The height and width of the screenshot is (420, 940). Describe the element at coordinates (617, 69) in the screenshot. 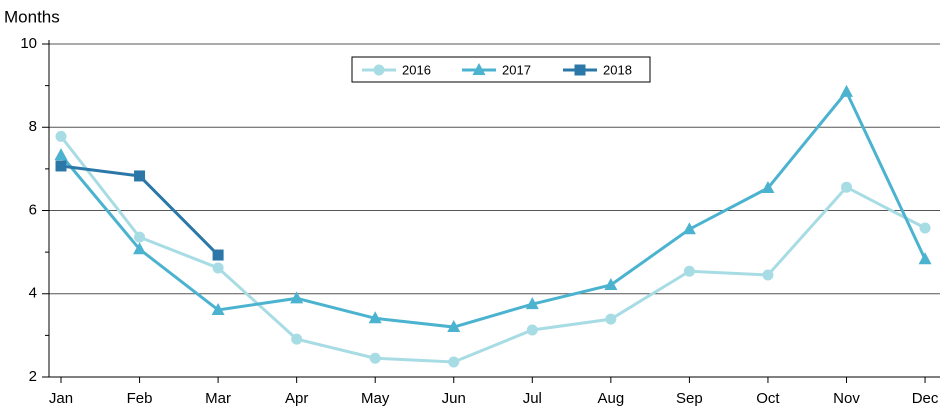

I see `legend-label: 2018` at that location.